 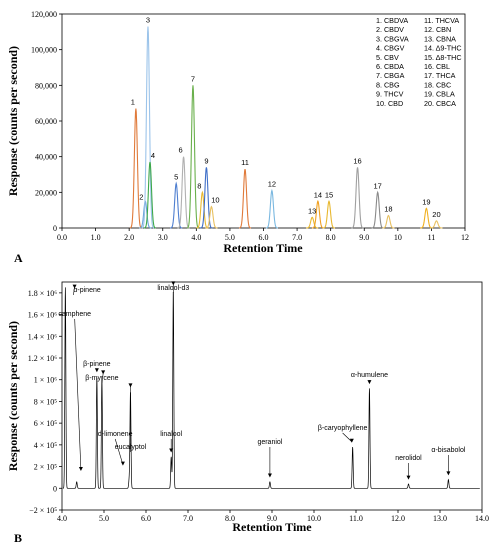 What do you see at coordinates (44, 14) in the screenshot?
I see `y-tick-label-a: 120,000` at bounding box center [44, 14].